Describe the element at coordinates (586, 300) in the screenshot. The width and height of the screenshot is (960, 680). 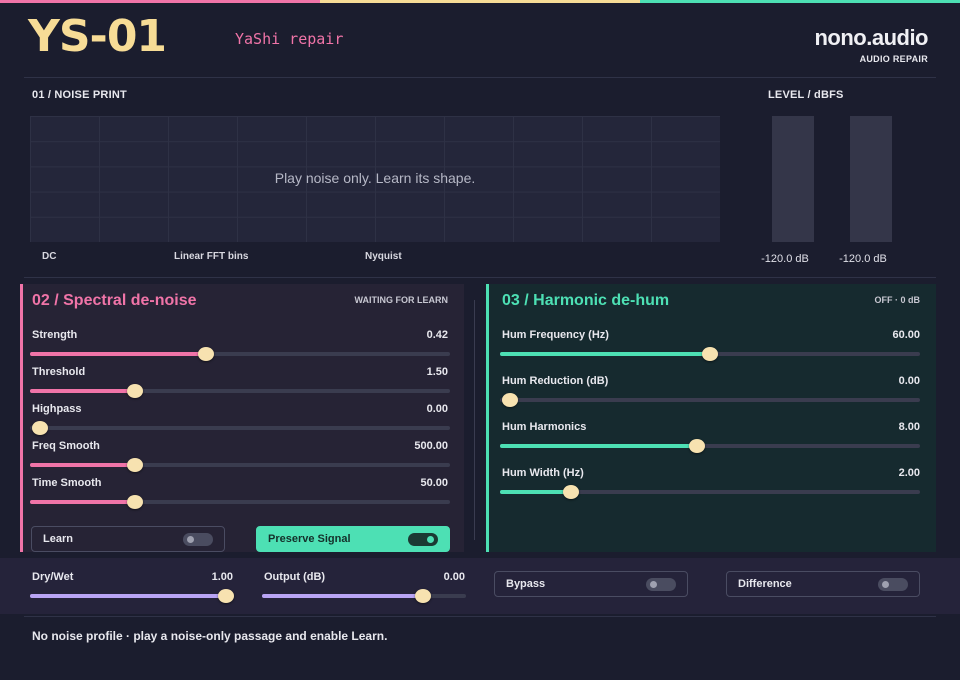
I see `dehum-title: 03 / Harmonic de-hum` at that location.